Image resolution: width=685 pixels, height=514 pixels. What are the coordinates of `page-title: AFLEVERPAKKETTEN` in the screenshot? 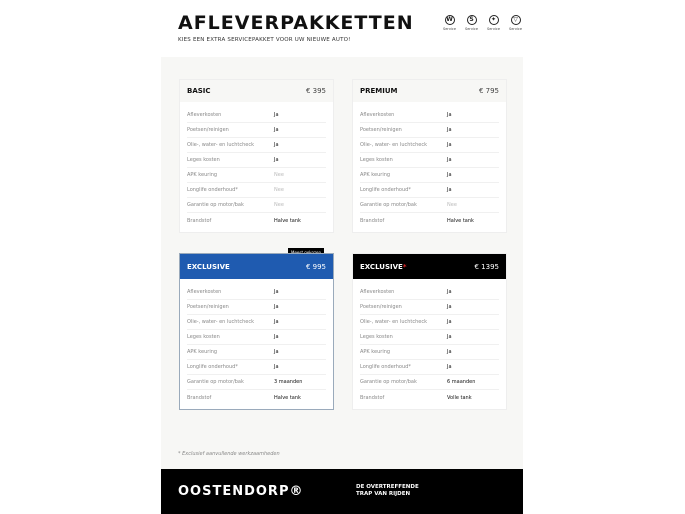 It's located at (296, 23).